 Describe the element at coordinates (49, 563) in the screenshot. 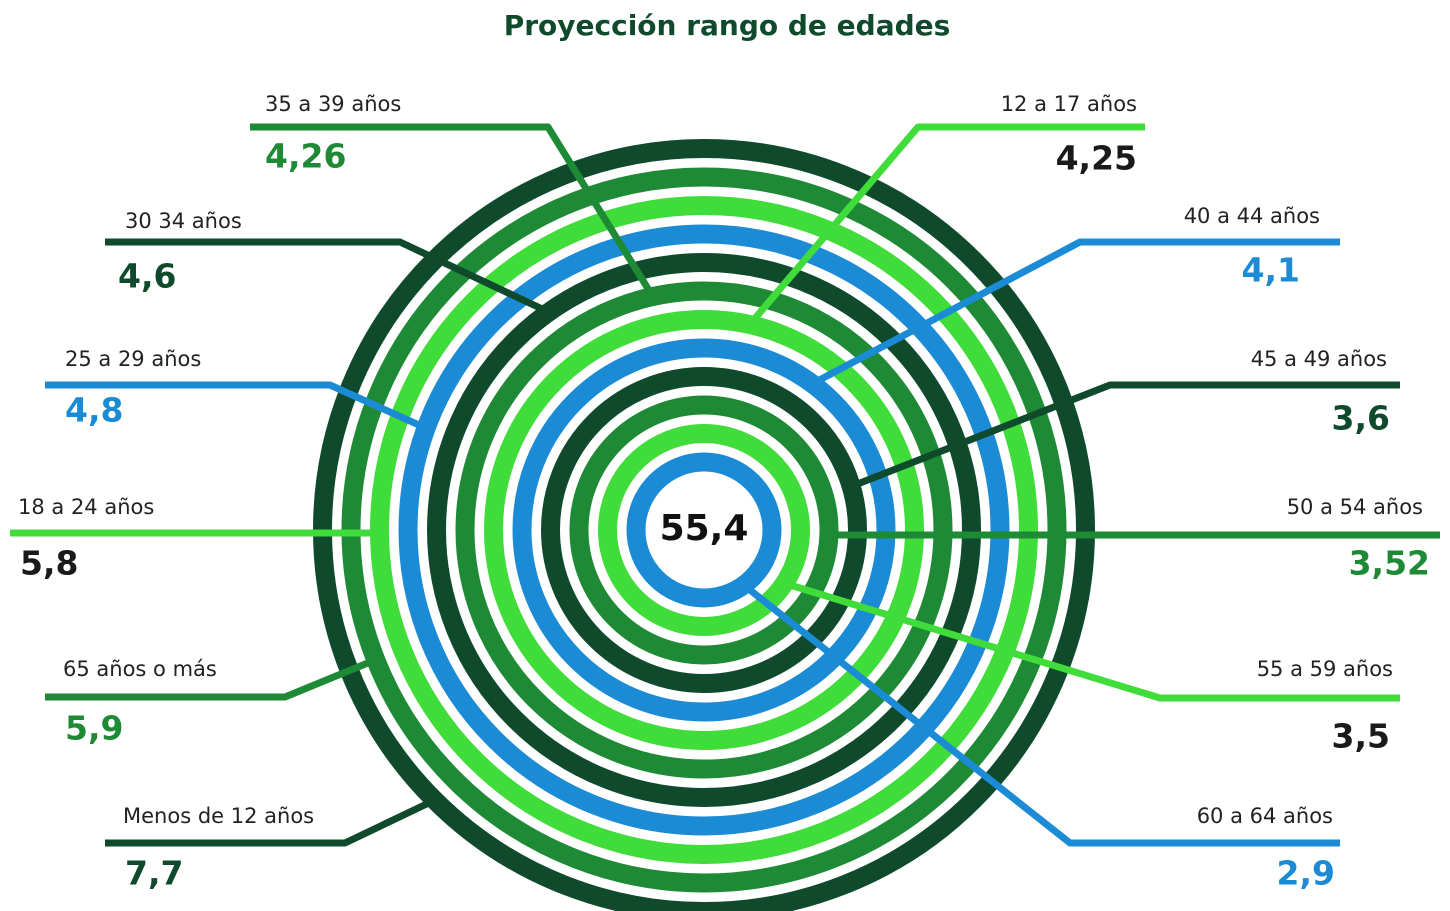

I see `age-value: 5,8` at that location.